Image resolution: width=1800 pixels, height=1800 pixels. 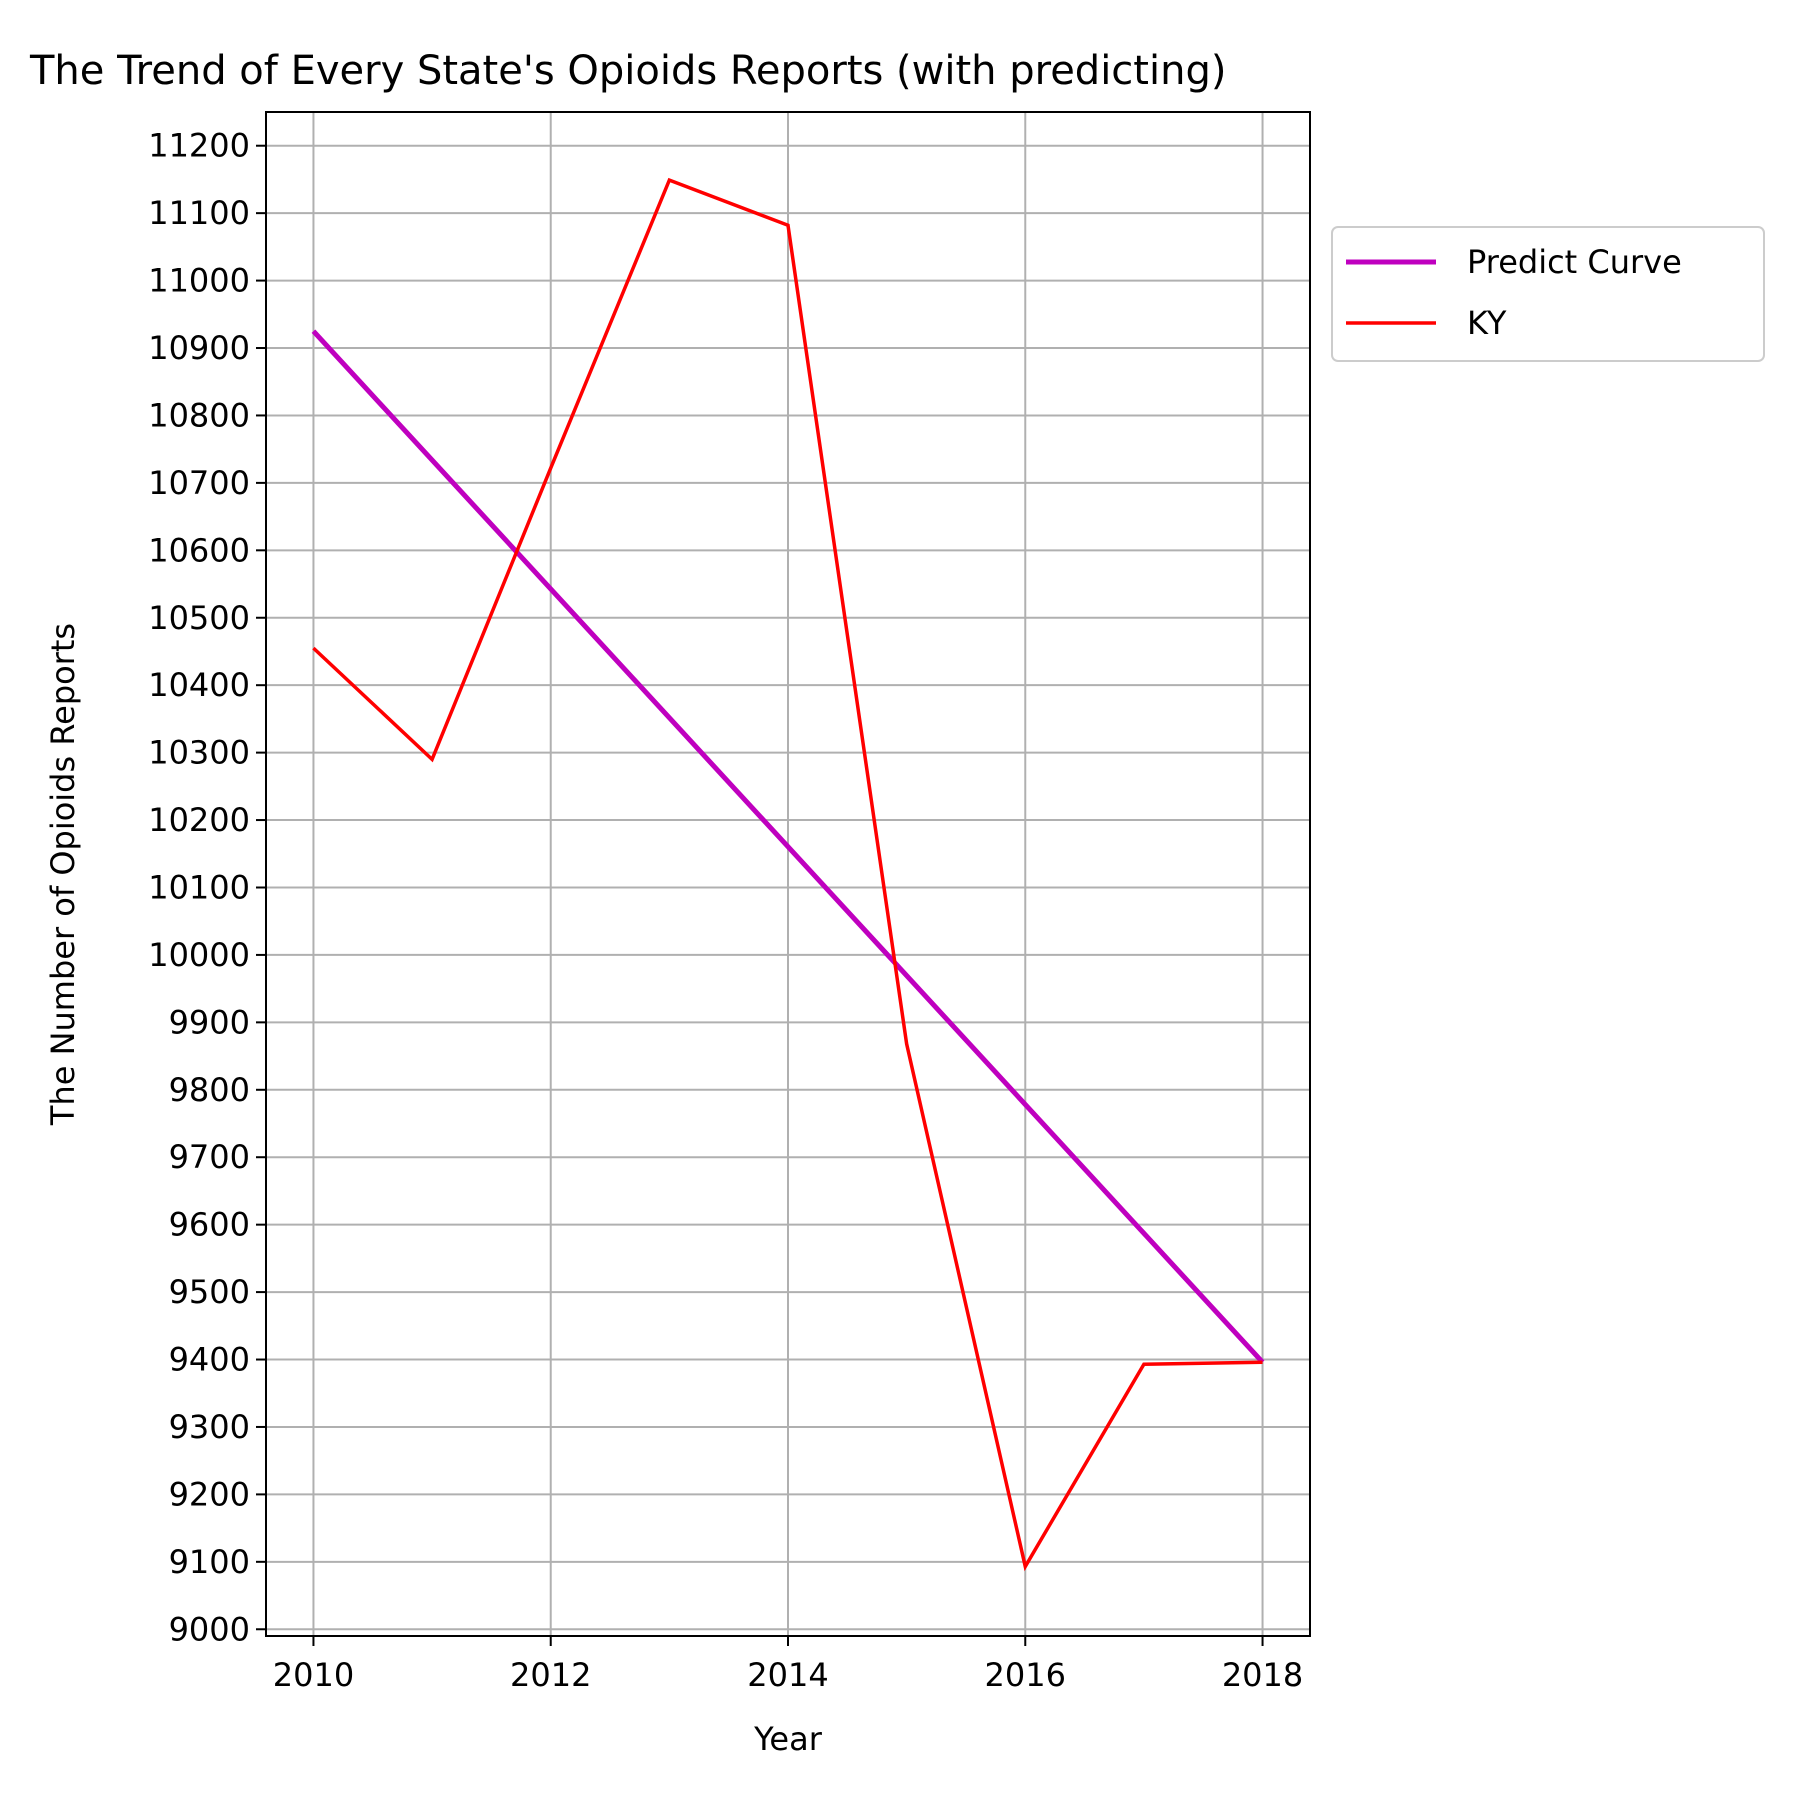 What do you see at coordinates (787, 1675) in the screenshot?
I see `x-tick-label: 2014` at bounding box center [787, 1675].